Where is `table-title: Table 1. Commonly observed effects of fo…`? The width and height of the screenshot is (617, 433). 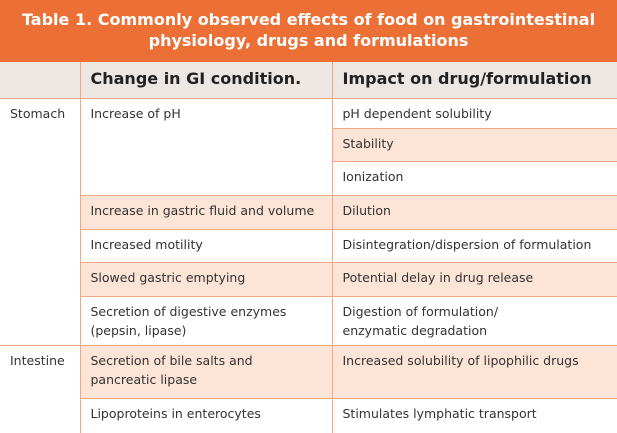
table-title: Table 1. Commonly observed effects of fo… is located at coordinates (308, 31).